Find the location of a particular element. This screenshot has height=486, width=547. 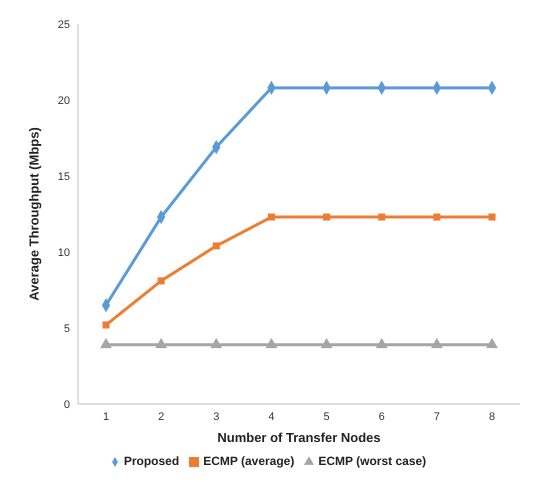

y-tick-label: 10 is located at coordinates (64, 252).